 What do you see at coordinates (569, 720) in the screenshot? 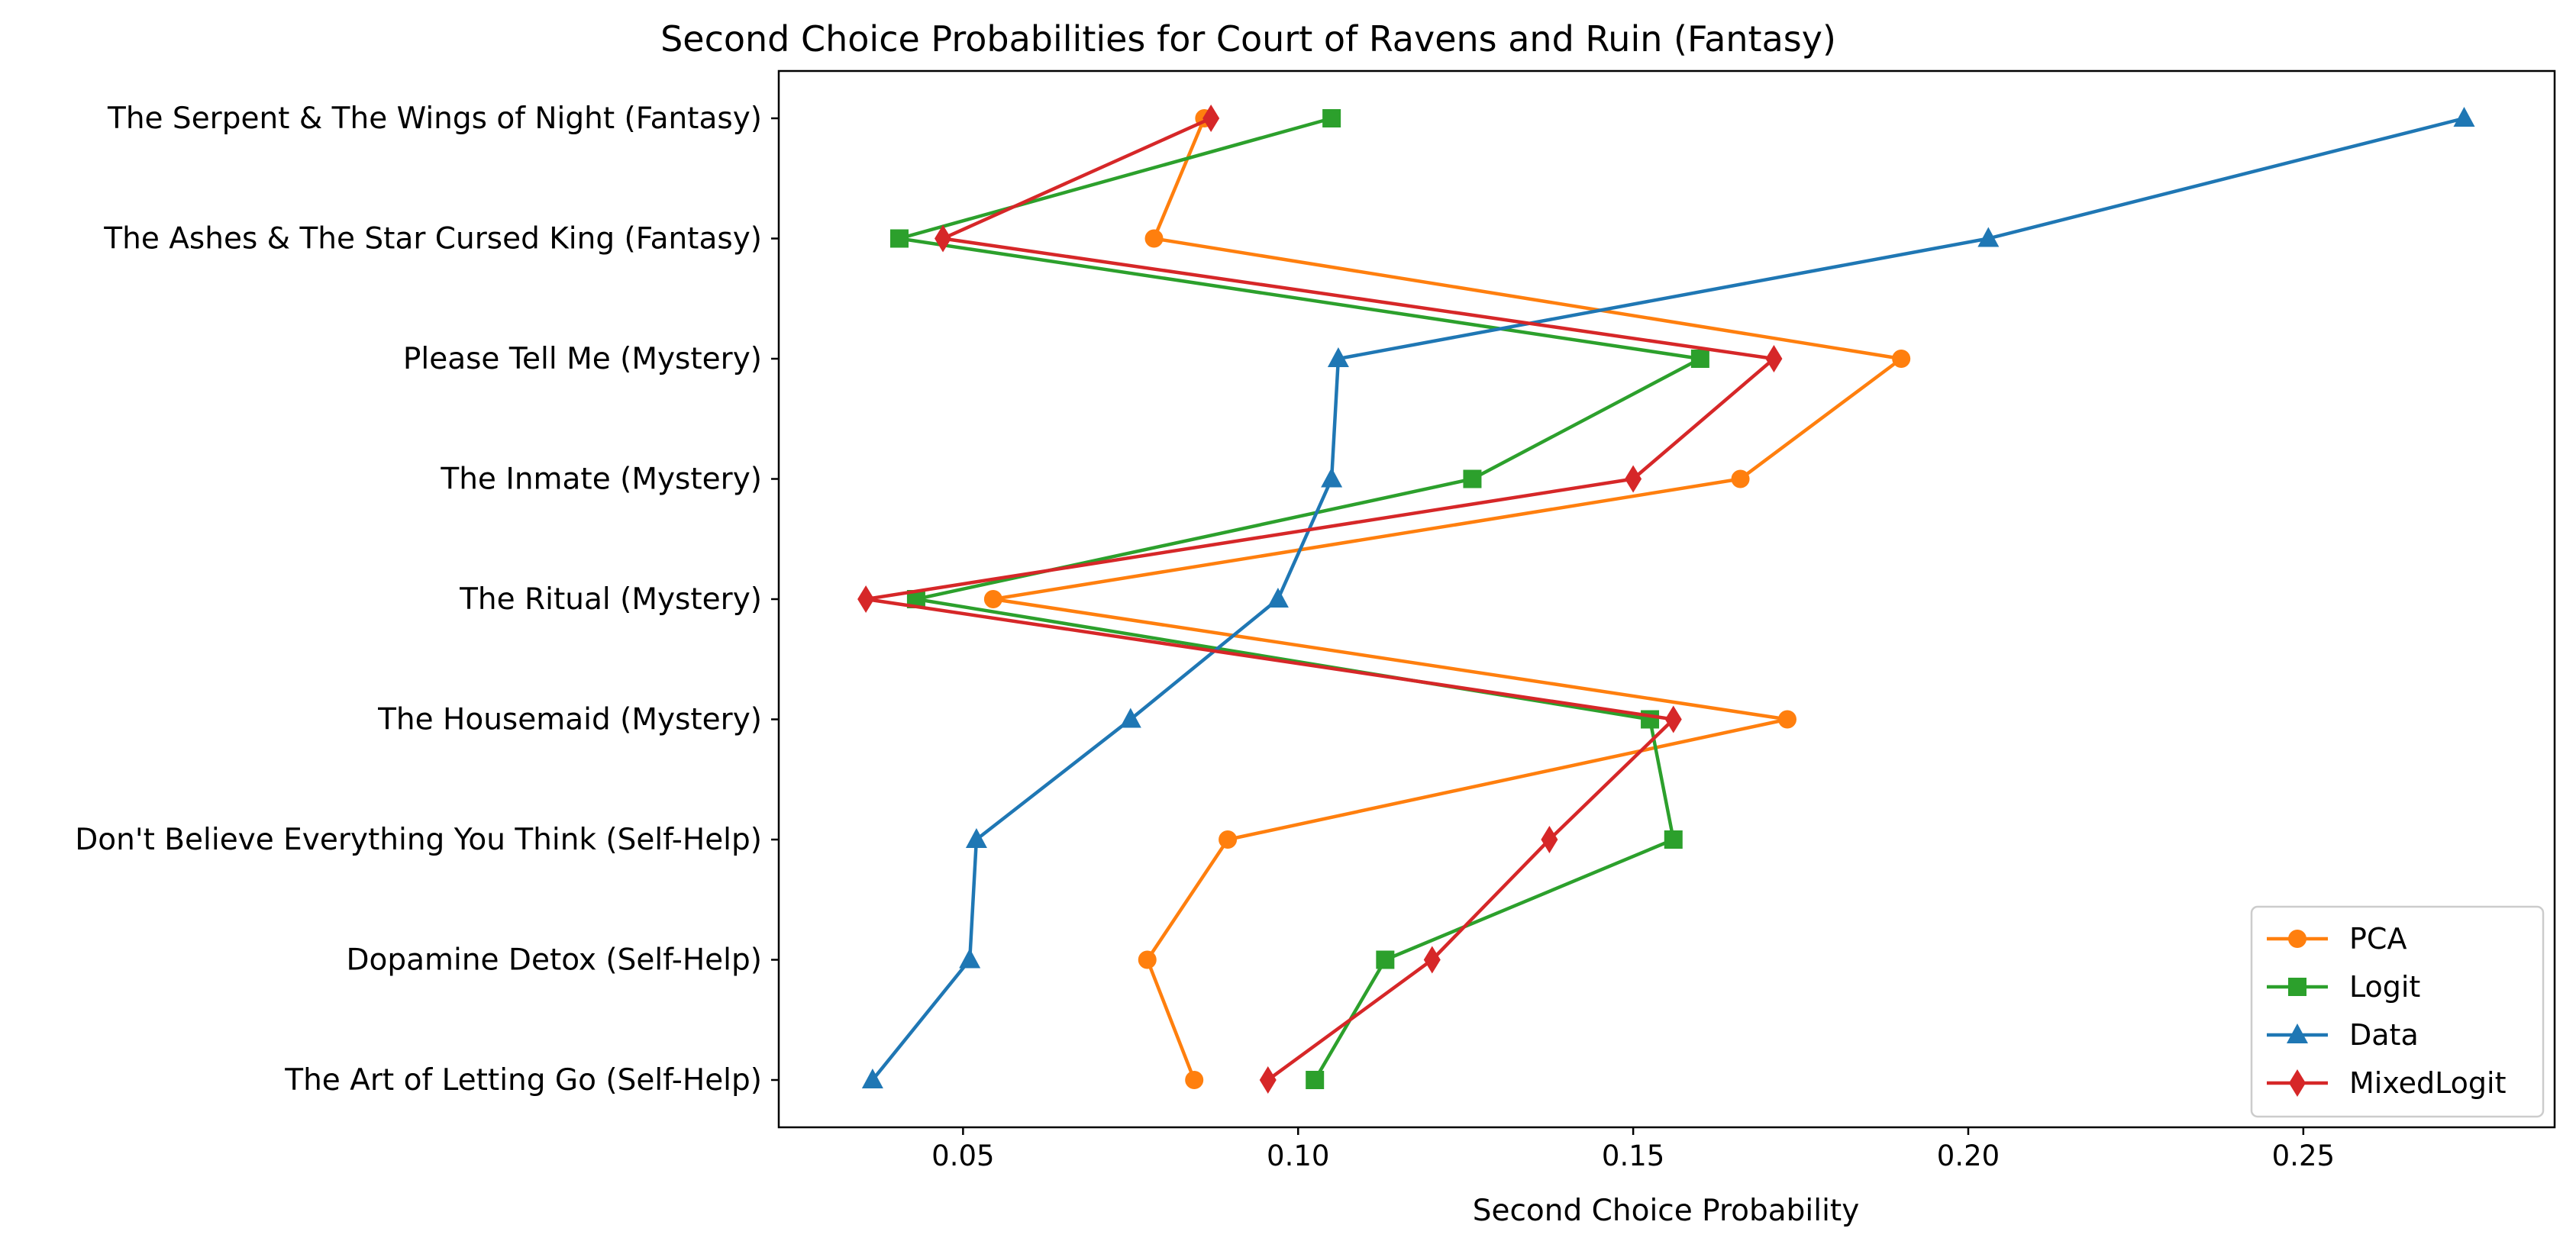
I see `y-tick-label: The Housemaid (Mystery)` at bounding box center [569, 720].